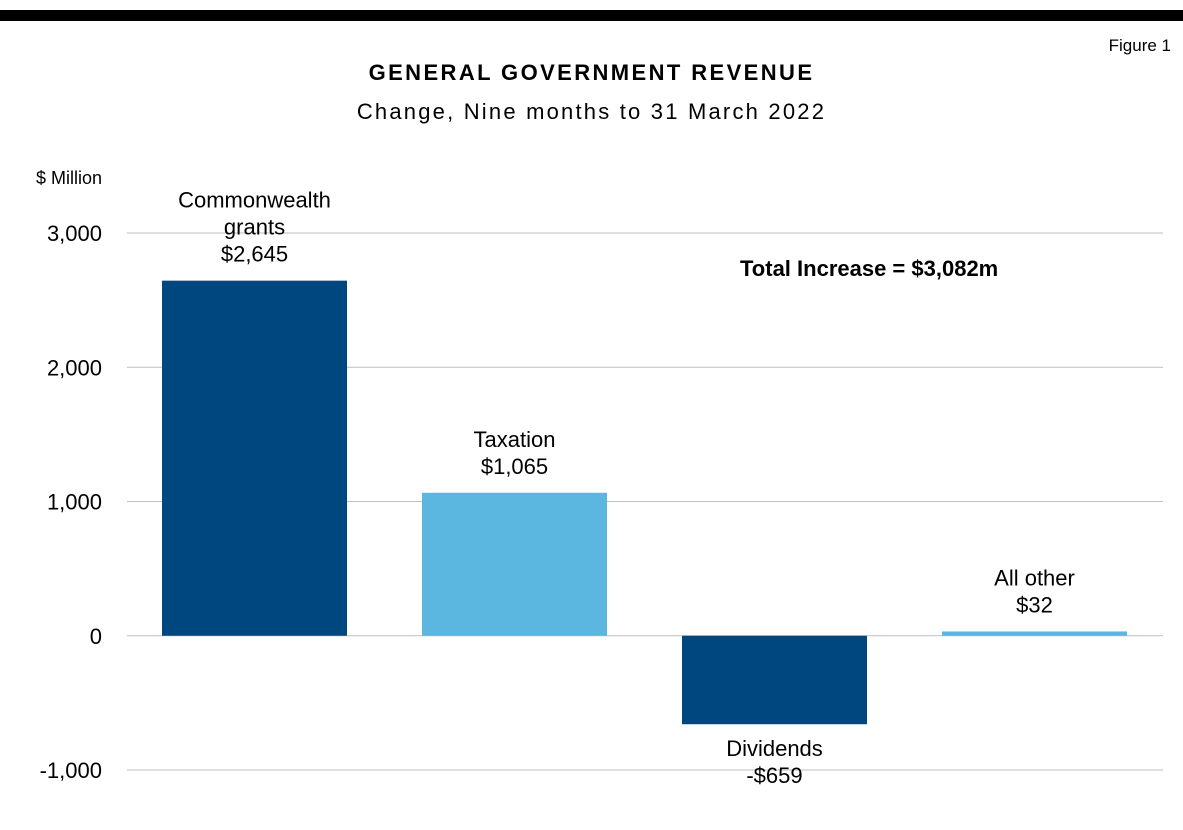  I want to click on bar-value-label: $32, so click(1034, 604).